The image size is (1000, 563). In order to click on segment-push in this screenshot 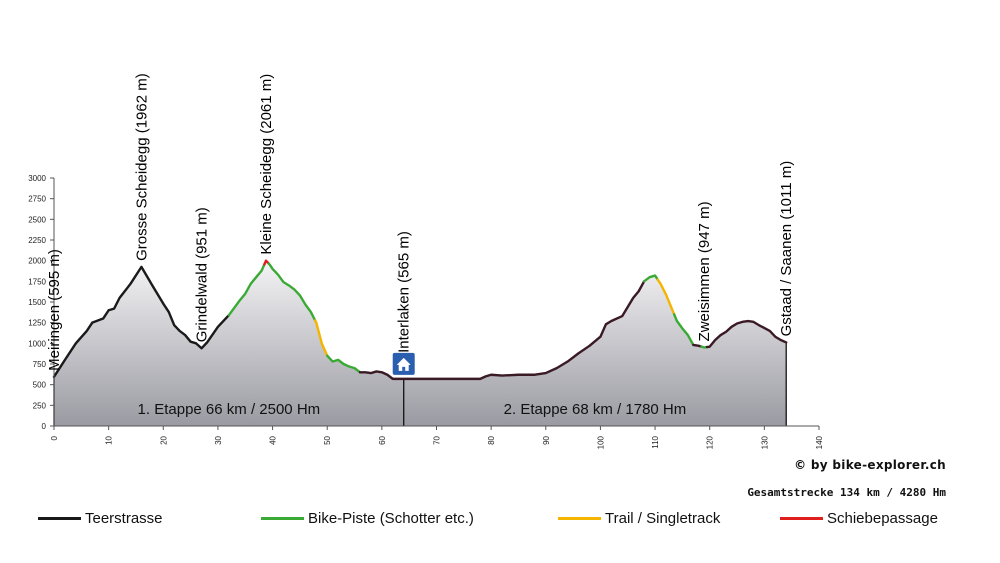, I will do `click(266, 262)`.